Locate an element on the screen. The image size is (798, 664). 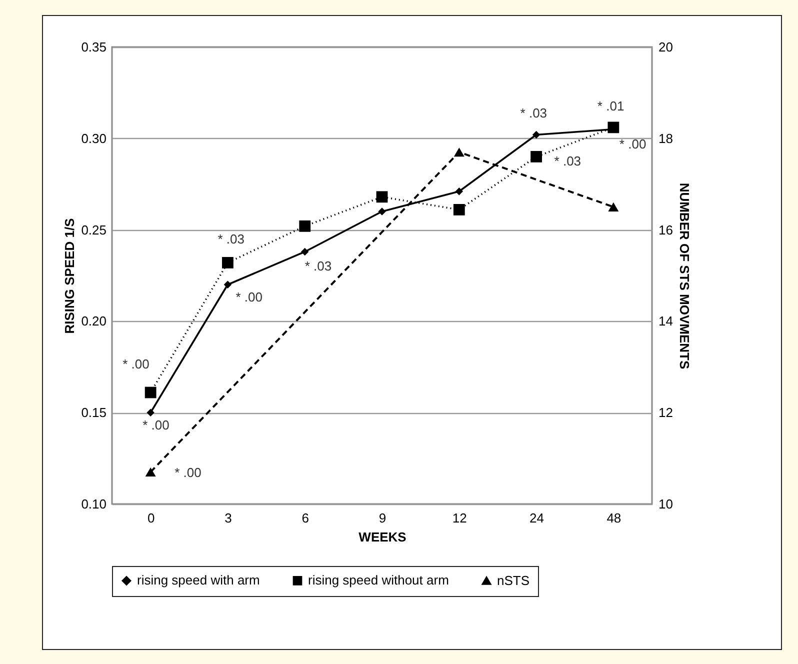
x-tick-label: 3 is located at coordinates (228, 518).